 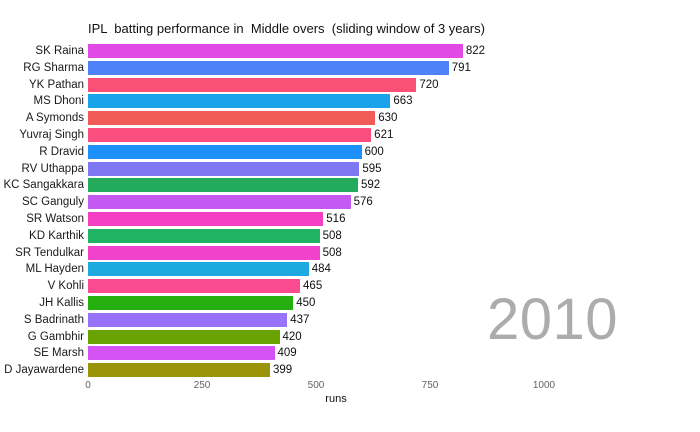 I want to click on value-label: 409, so click(x=287, y=353).